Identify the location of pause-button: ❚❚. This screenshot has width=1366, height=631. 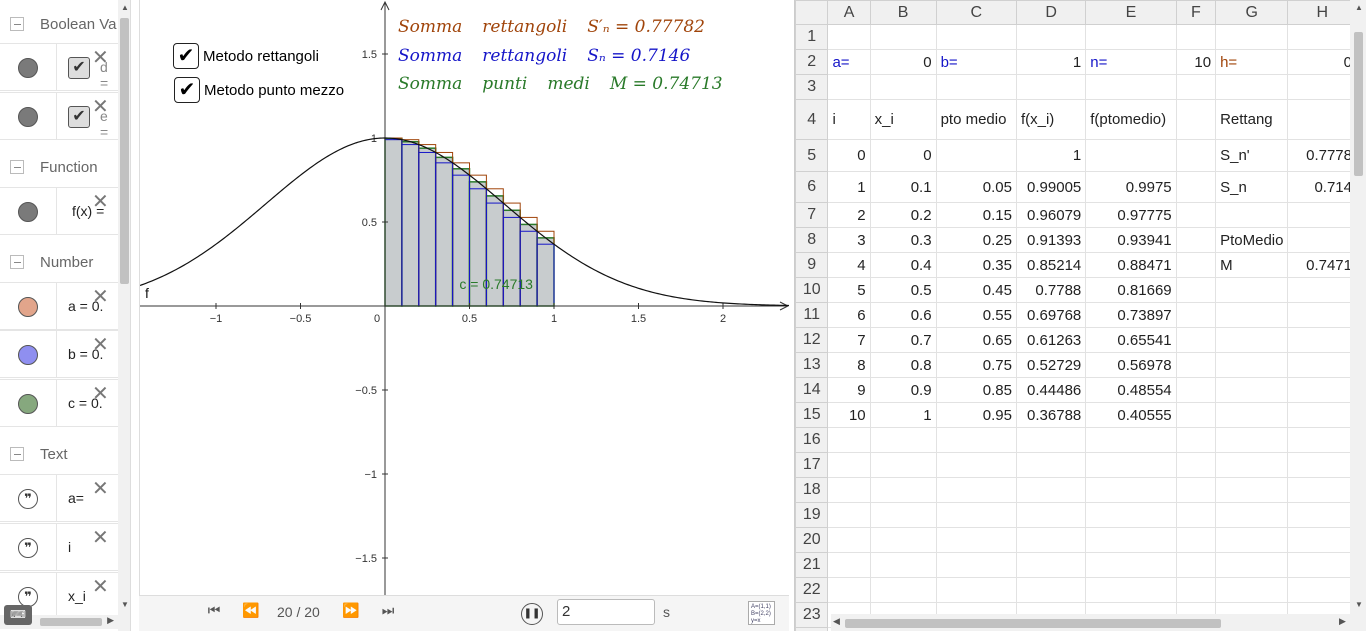
(532, 614).